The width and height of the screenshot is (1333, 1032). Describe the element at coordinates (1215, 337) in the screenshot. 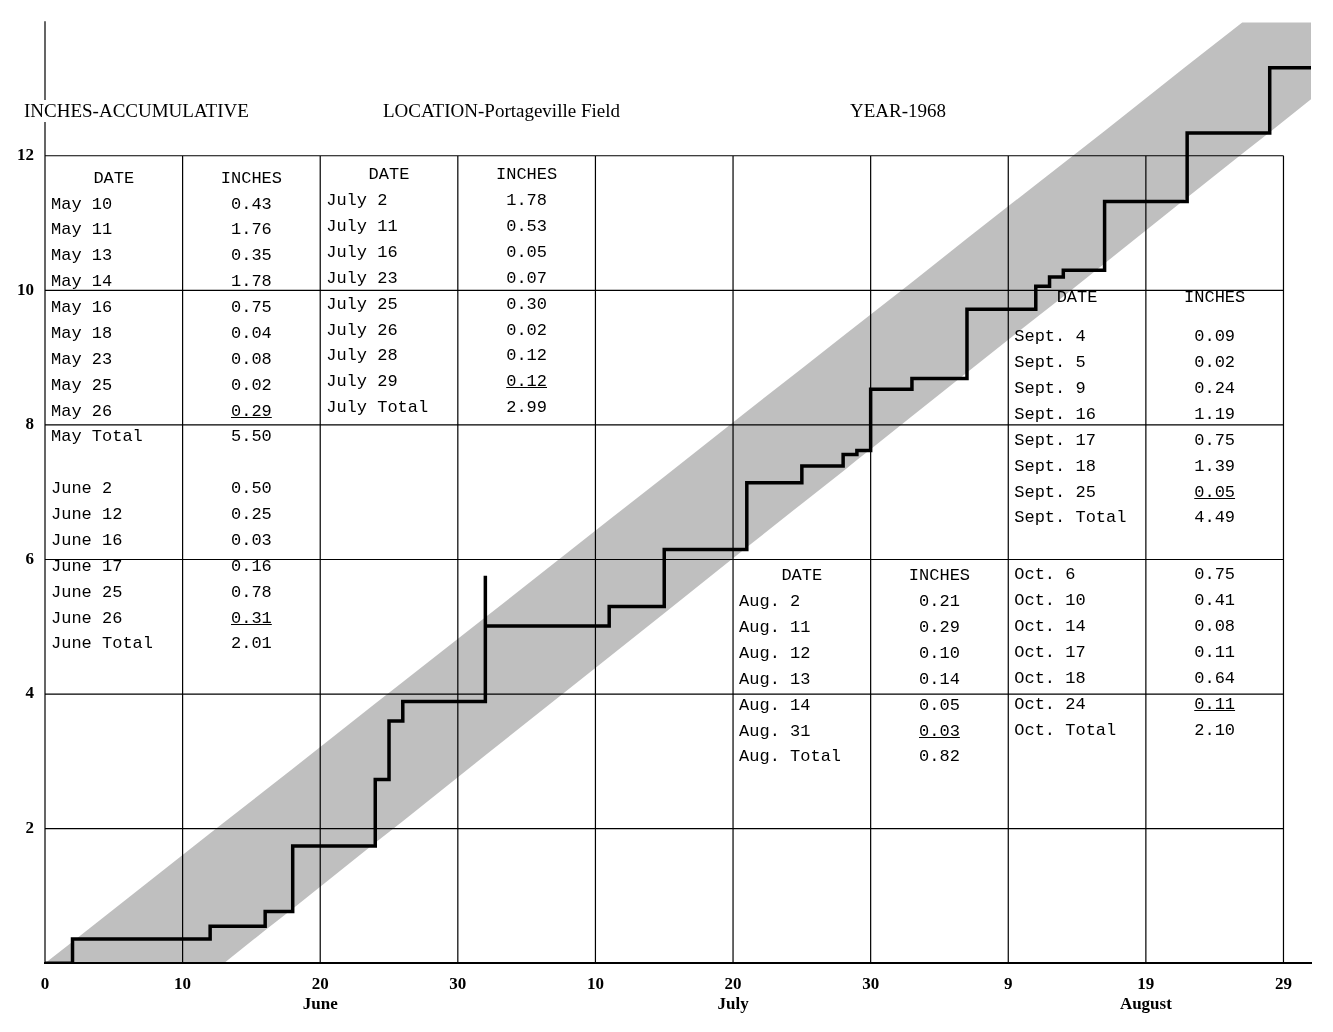

I see `annotation: 0.09` at that location.